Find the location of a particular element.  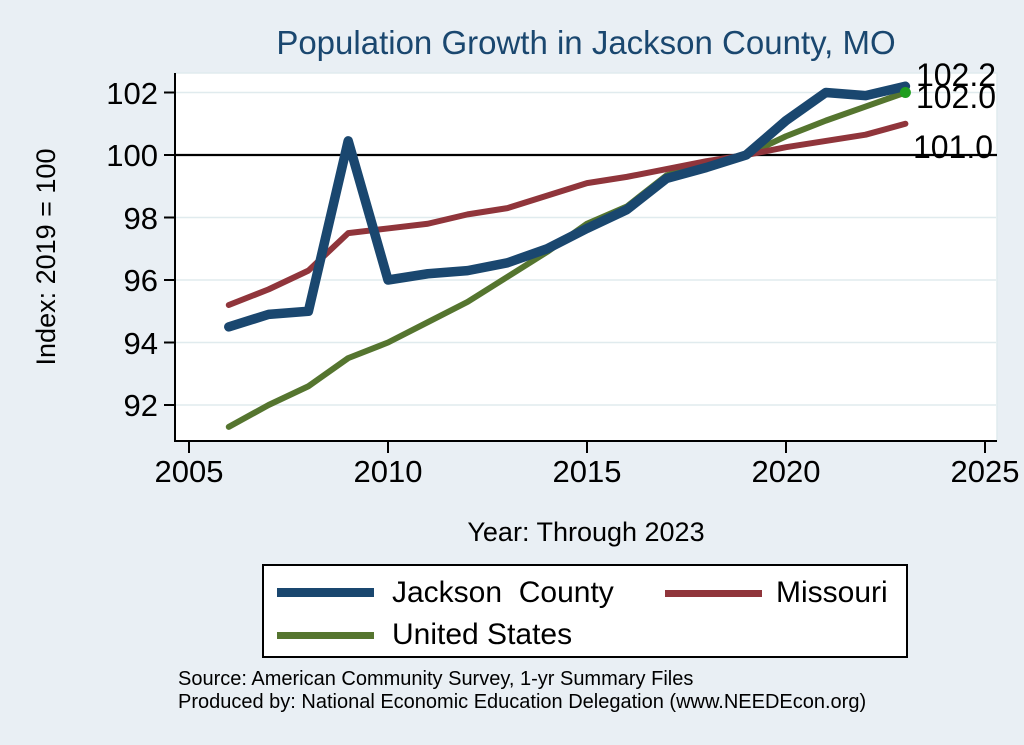

y-tick-label-96: 96 is located at coordinates (140, 280).